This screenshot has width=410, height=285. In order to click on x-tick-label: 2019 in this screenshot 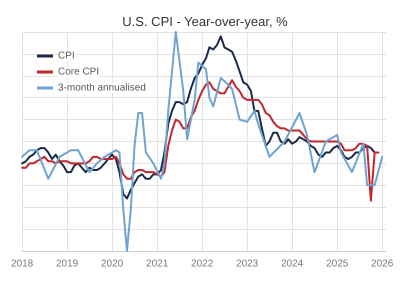, I will do `click(67, 264)`.